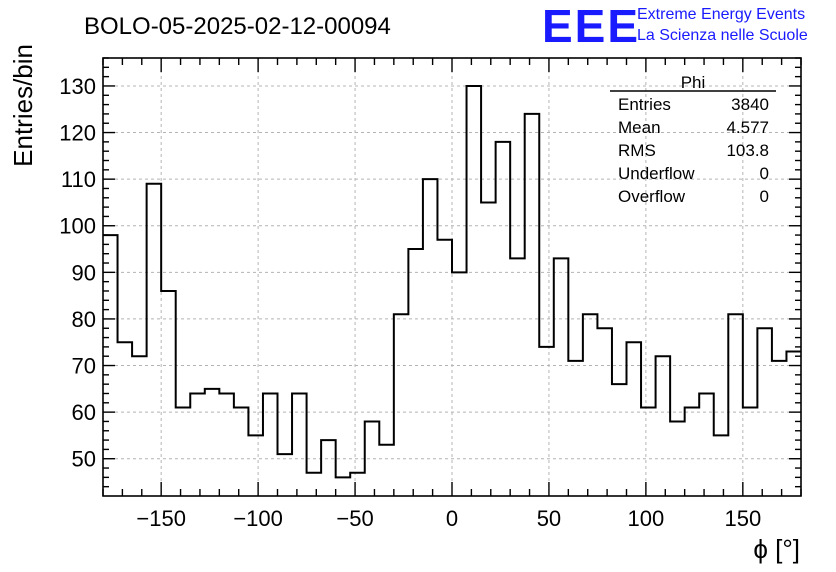 This screenshot has width=836, height=572. Describe the element at coordinates (452, 518) in the screenshot. I see `x-tick-label: 0` at that location.